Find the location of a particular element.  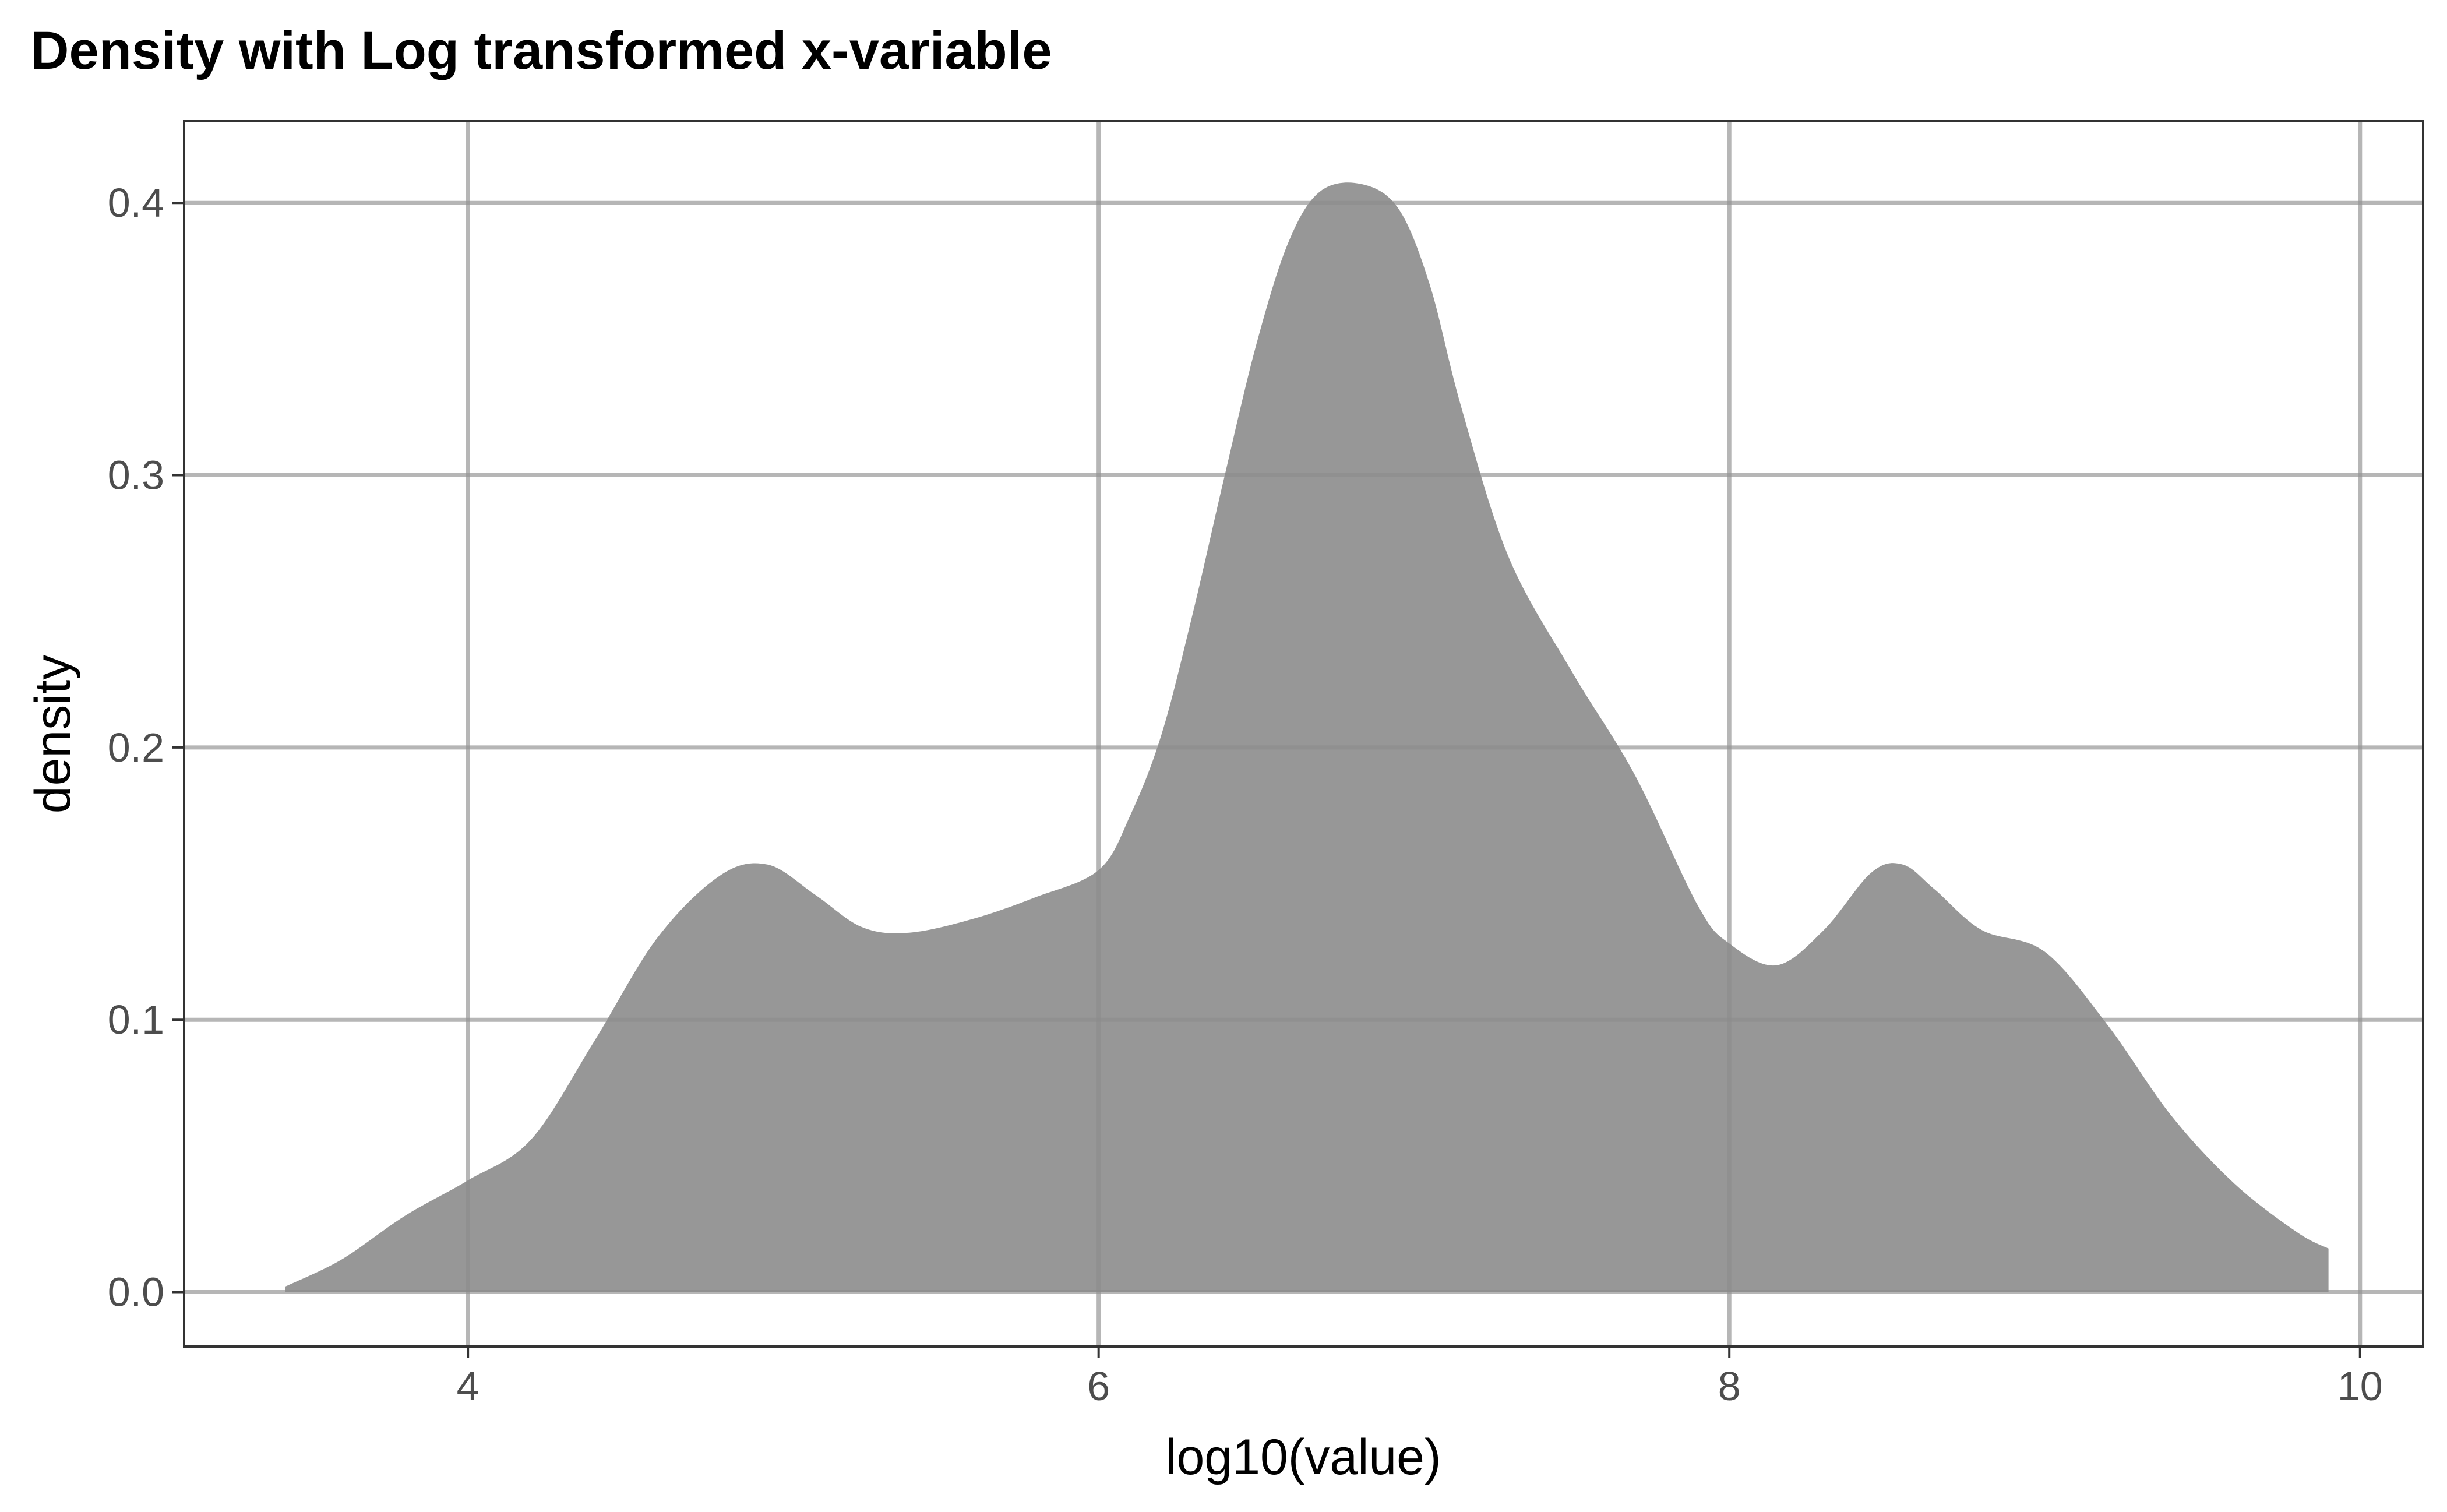

x-tick-label: 8 is located at coordinates (1729, 1386).